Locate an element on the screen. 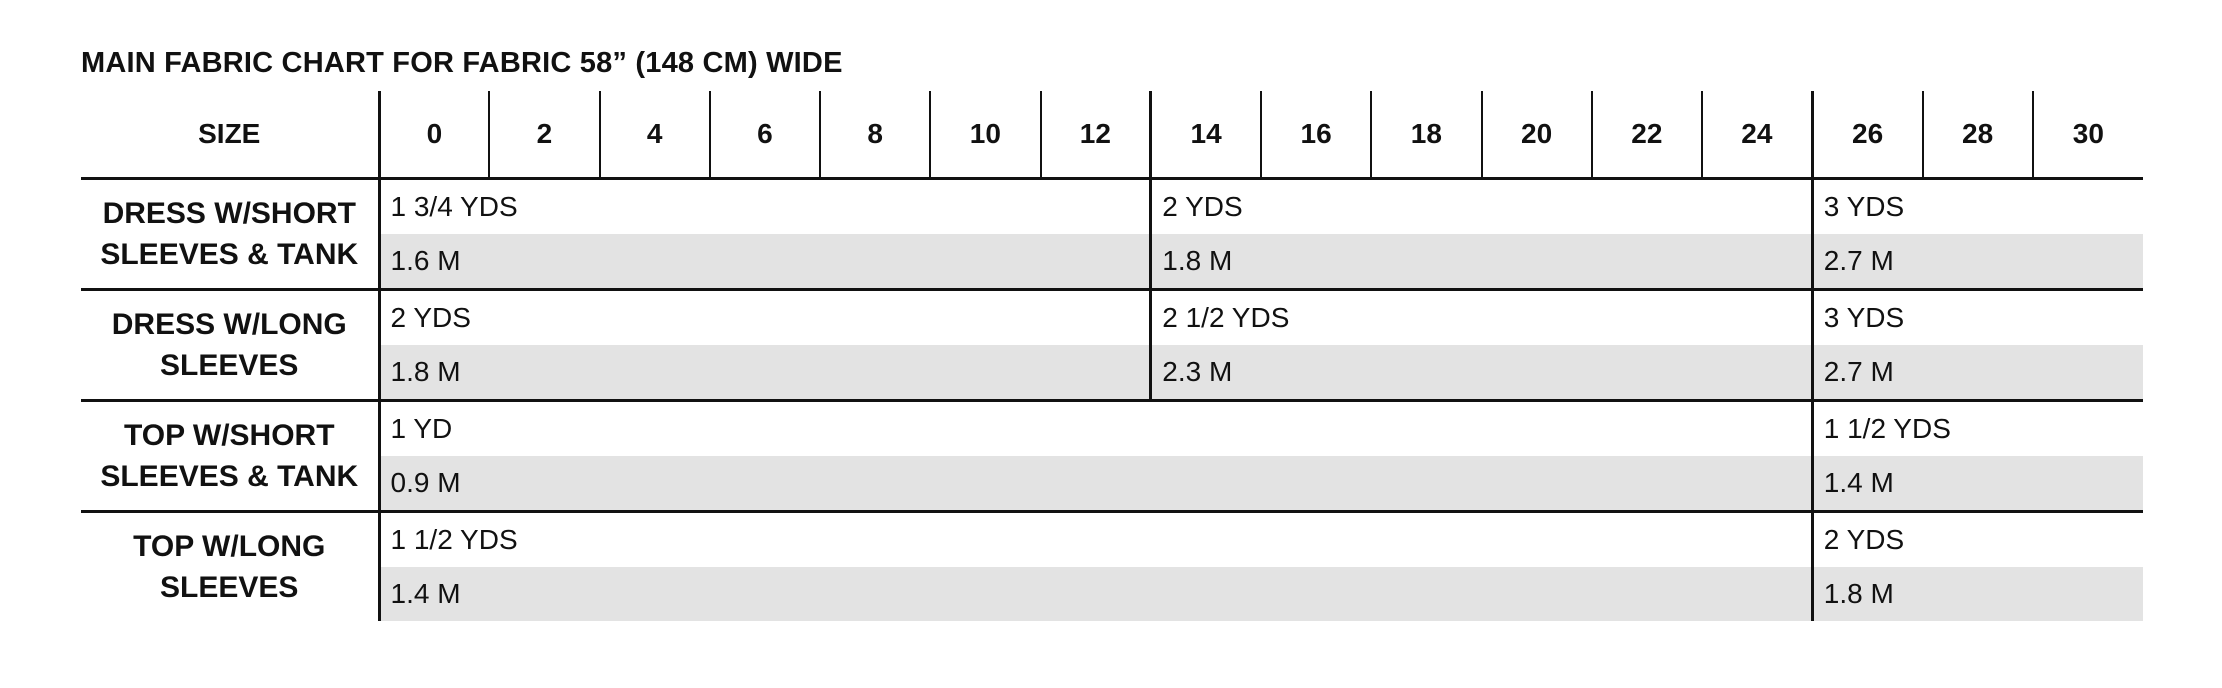 This screenshot has height=688, width=2222. garment-label-line: DRESS W/SHORT is located at coordinates (229, 213).